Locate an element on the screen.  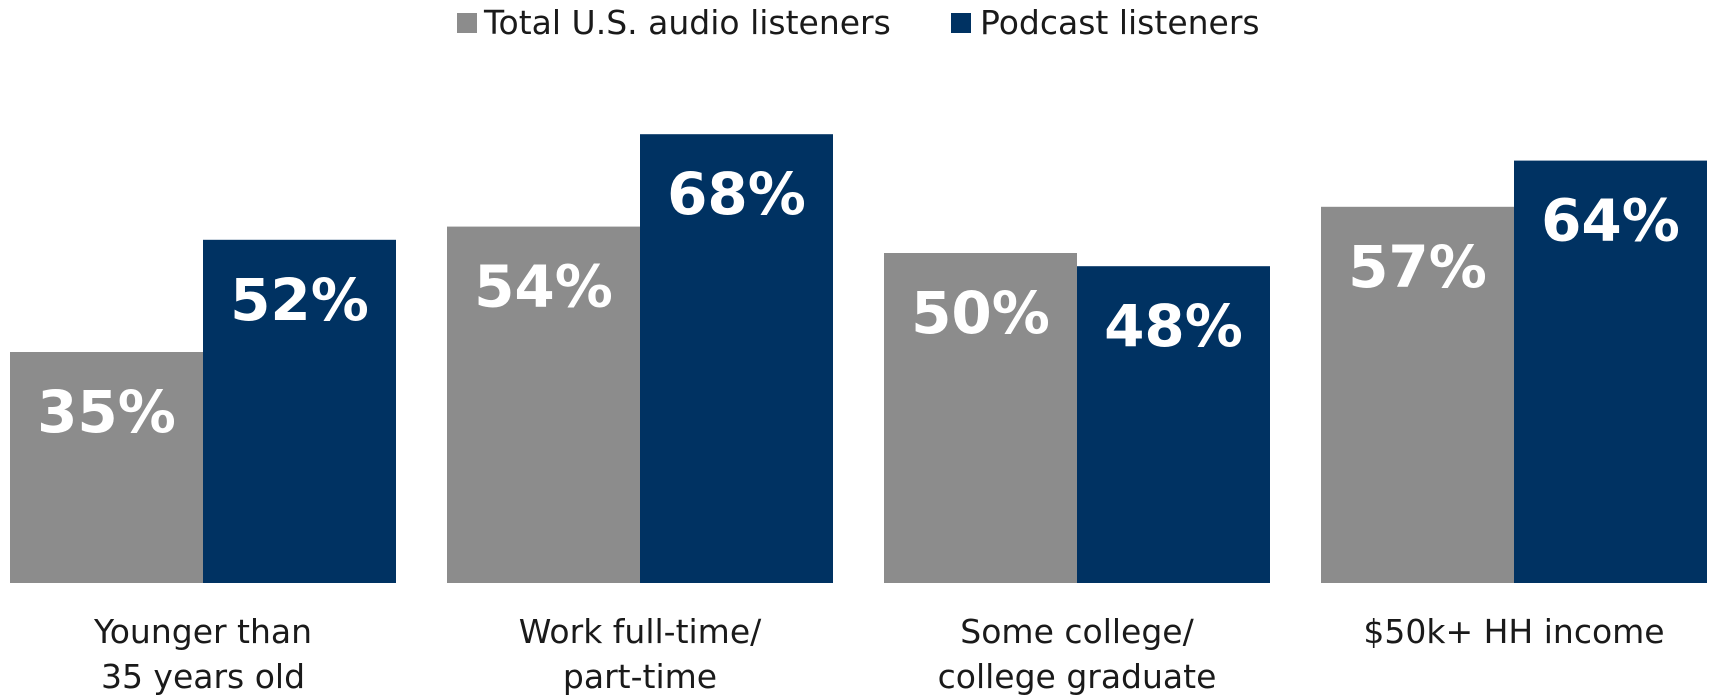
data-label-podcast-0: 52% is located at coordinates (299, 300).